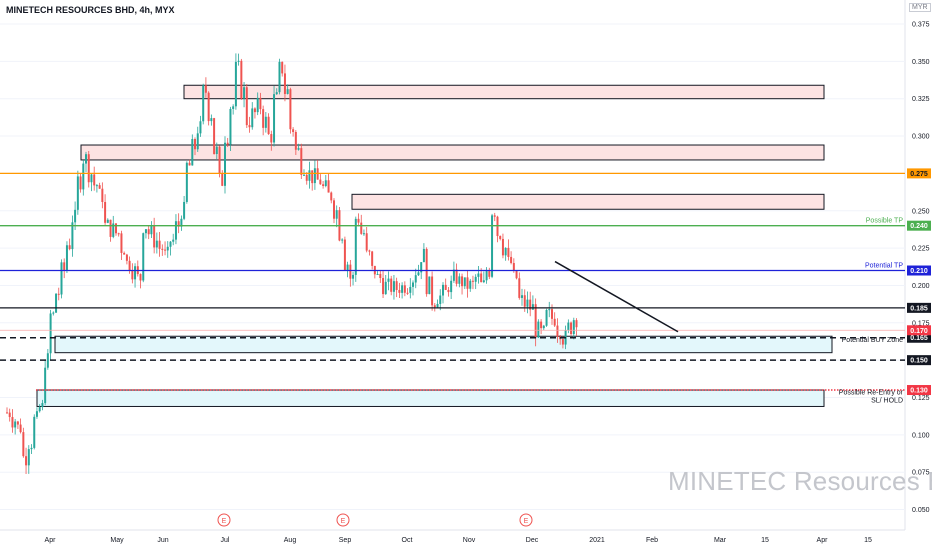 Image resolution: width=932 pixels, height=555 pixels. What do you see at coordinates (921, 510) in the screenshot?
I see `price-tick-label: 0.050` at bounding box center [921, 510].